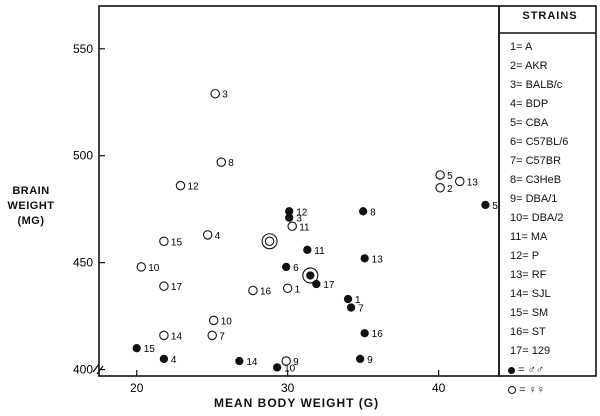  What do you see at coordinates (511, 370) in the screenshot?
I see `filled-circle-icon` at bounding box center [511, 370].